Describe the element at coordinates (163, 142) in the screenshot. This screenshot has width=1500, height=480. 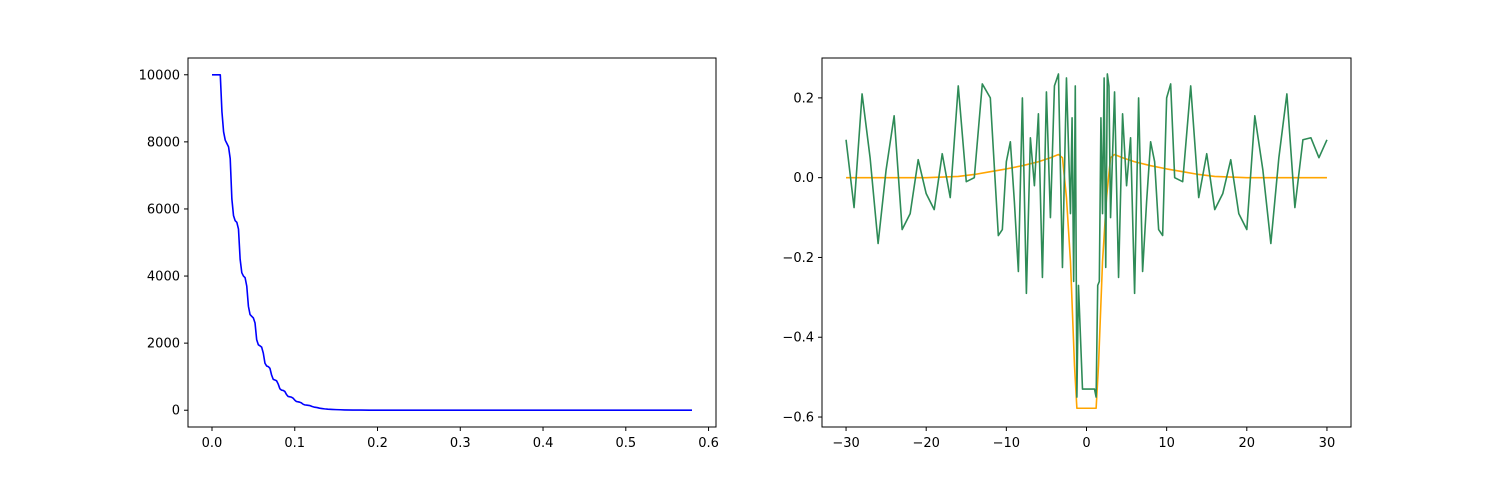
I see `y-tick-label: 8000` at that location.